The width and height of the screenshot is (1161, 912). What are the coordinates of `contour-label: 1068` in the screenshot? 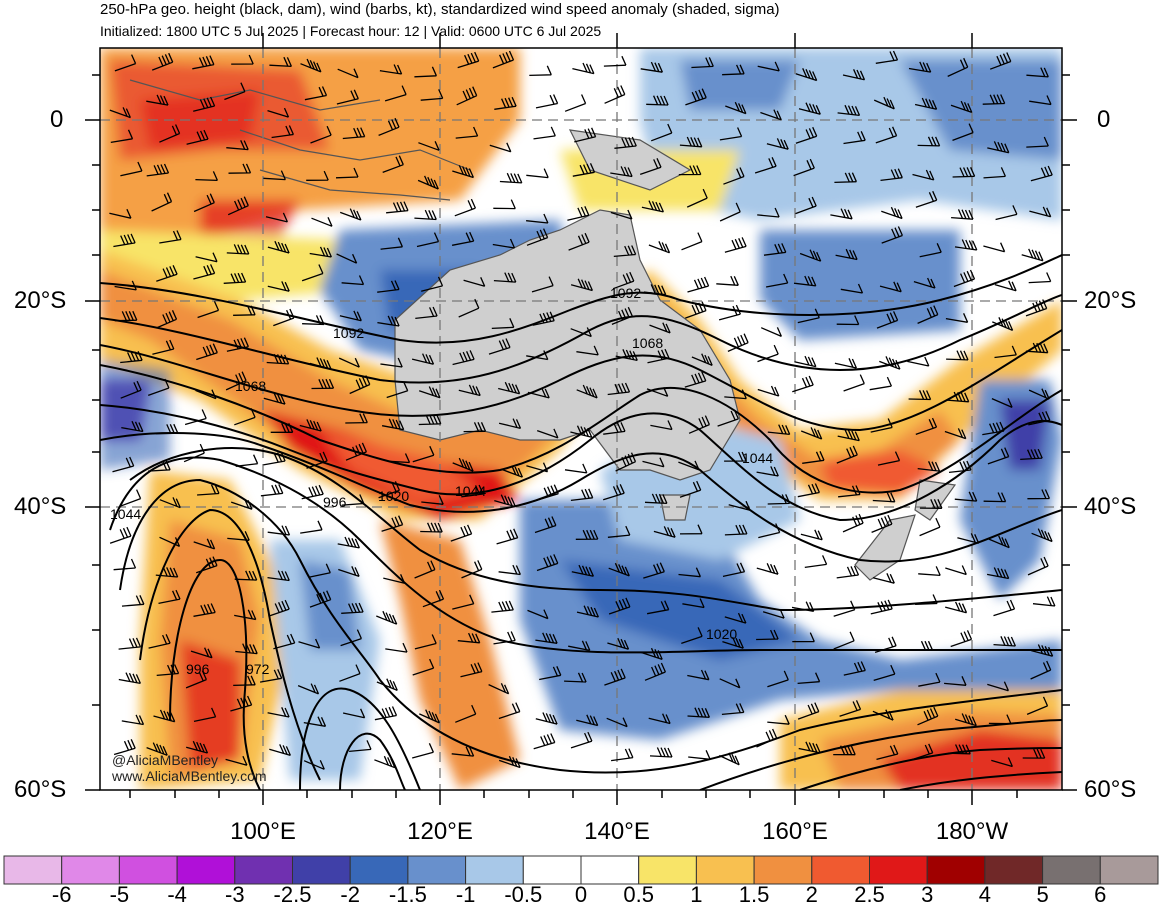 It's located at (250, 386).